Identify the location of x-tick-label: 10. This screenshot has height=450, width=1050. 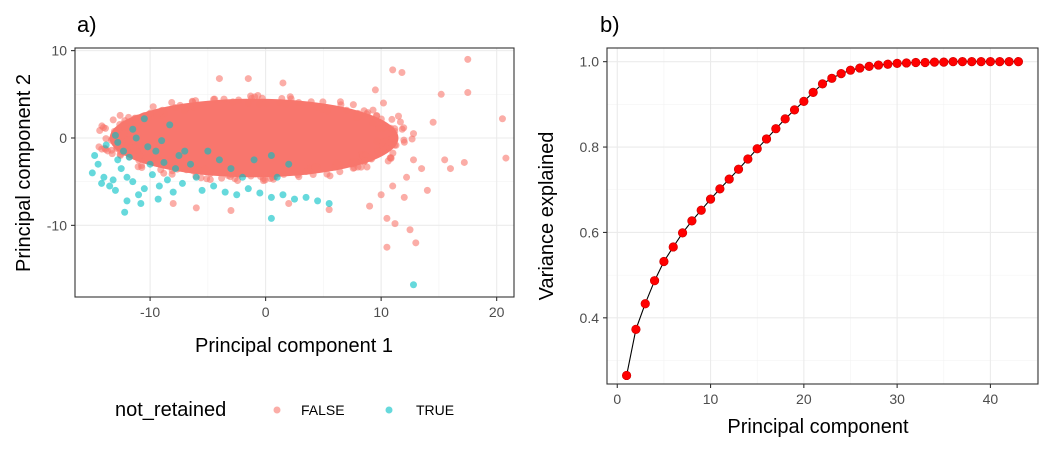
(381, 312).